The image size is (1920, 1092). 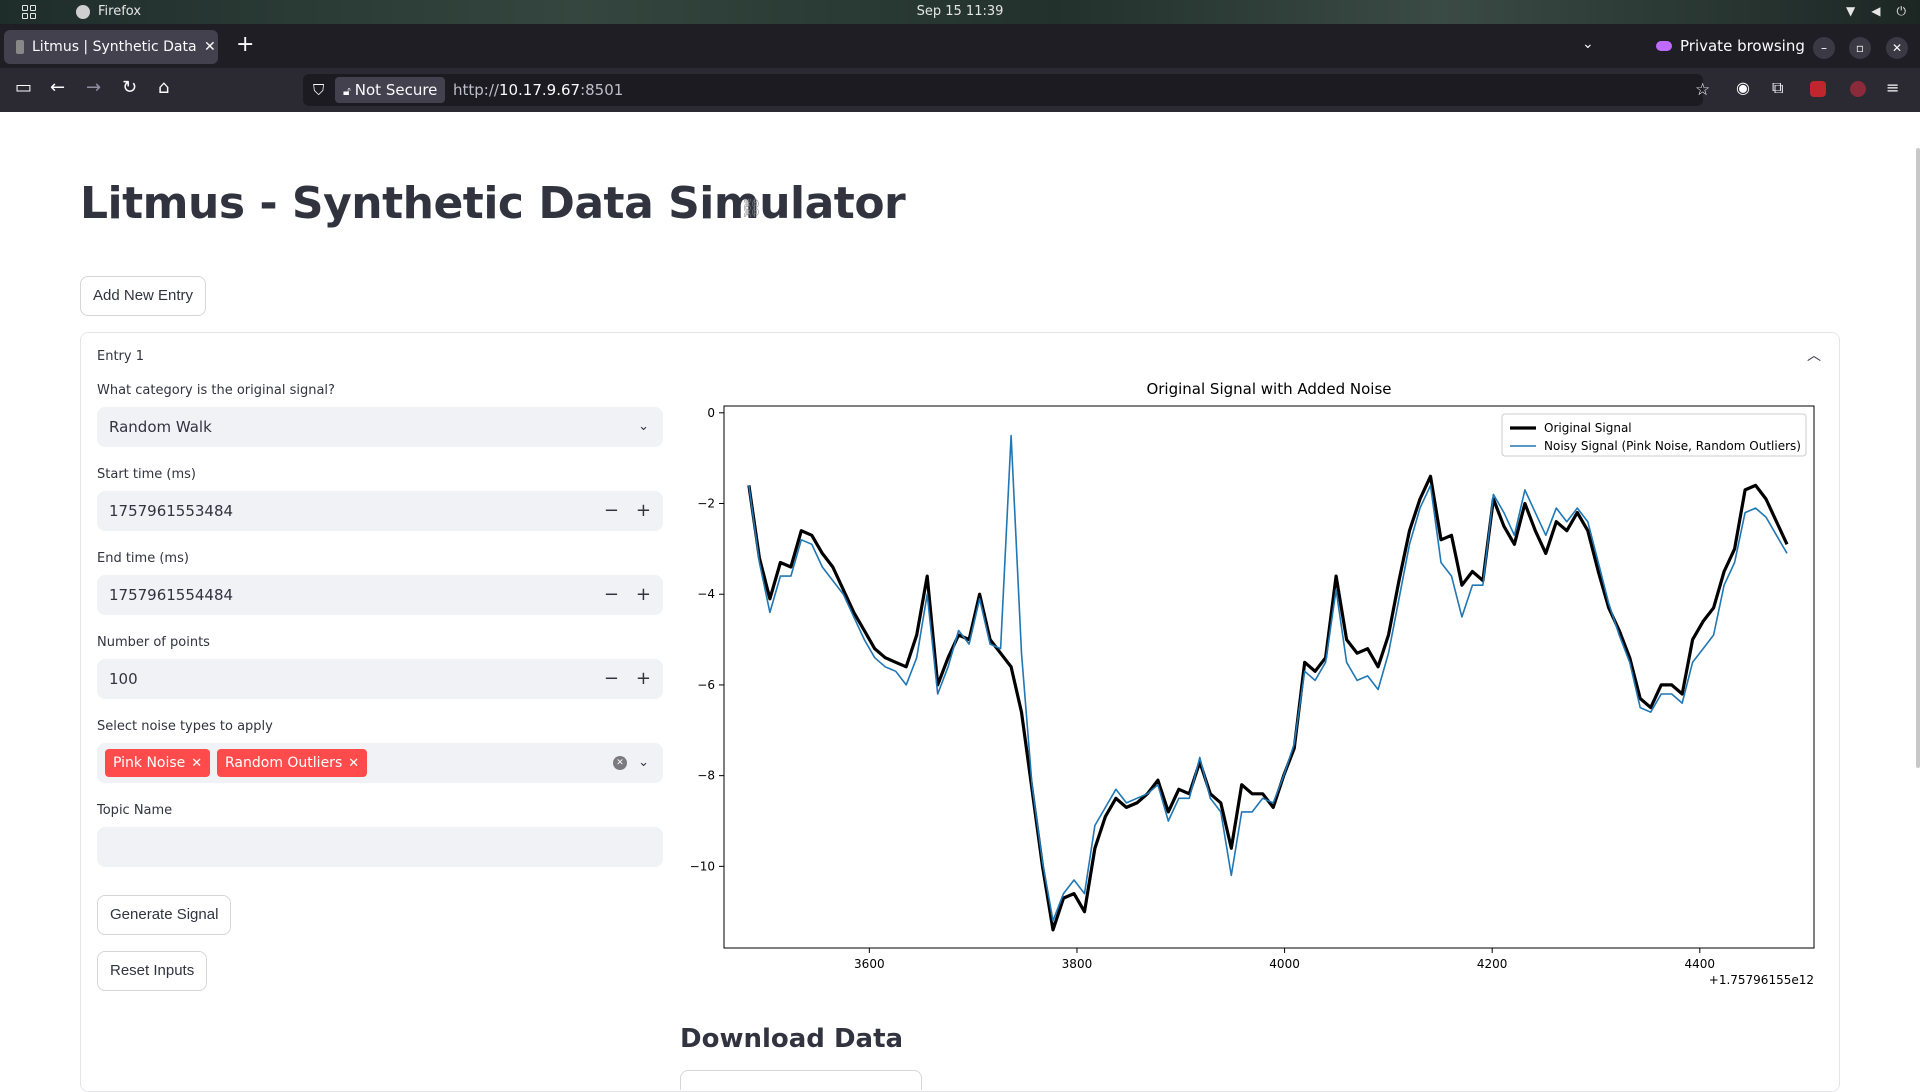 What do you see at coordinates (1824, 48) in the screenshot?
I see `minimize-icon: –` at bounding box center [1824, 48].